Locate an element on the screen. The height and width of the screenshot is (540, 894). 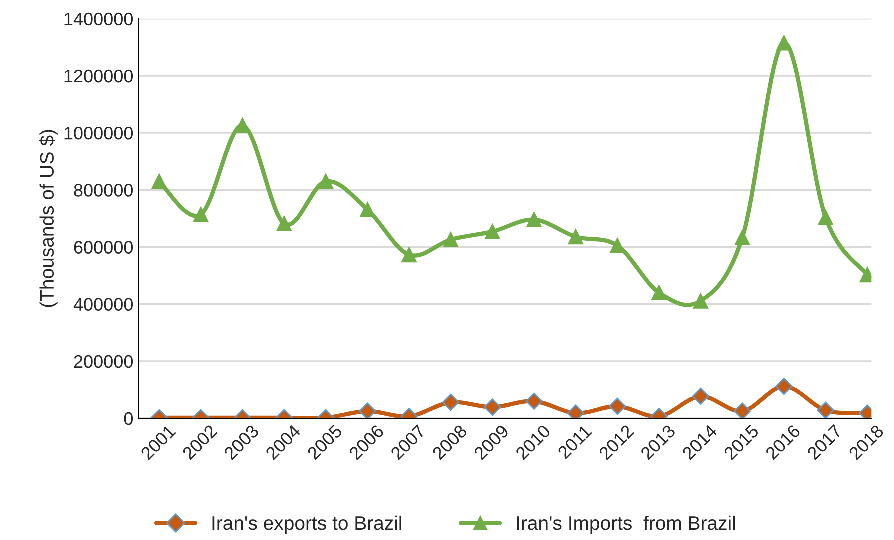
y-tick-label: 1000000 is located at coordinates (99, 133).